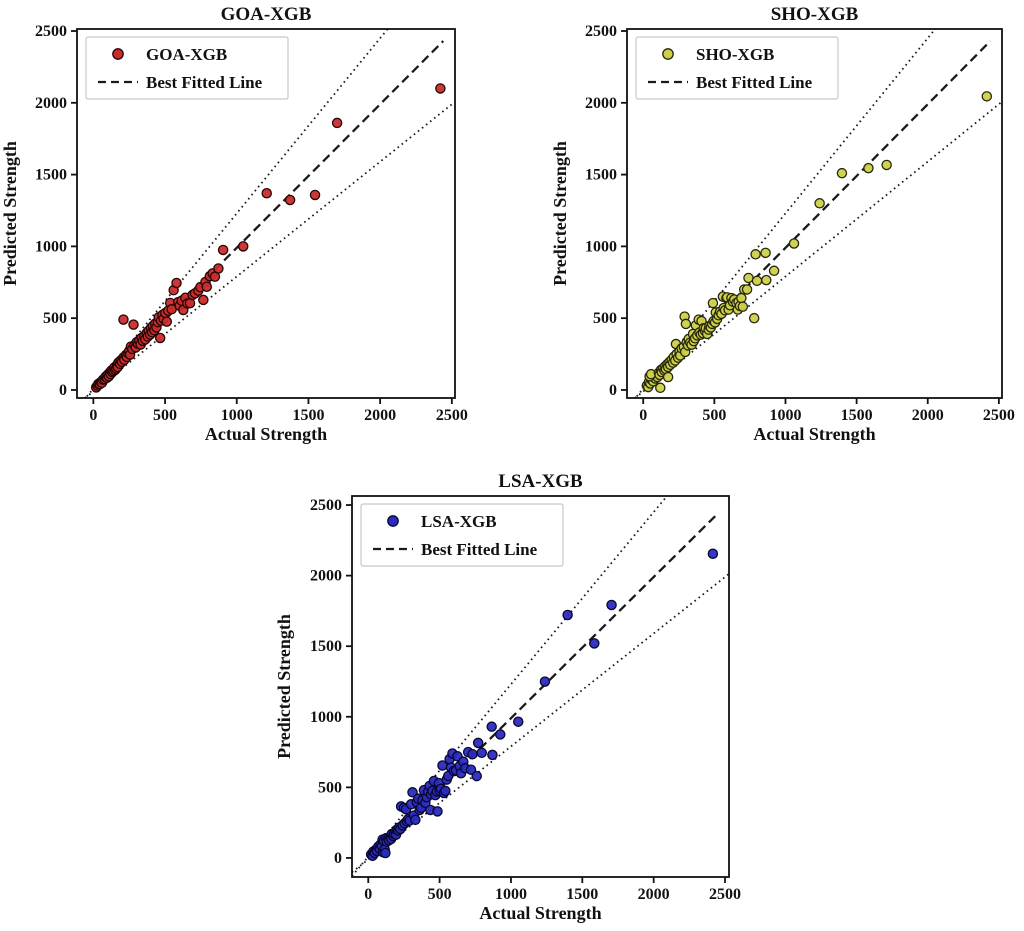  I want to click on legend: LSA-XGB Best Fitted Line, so click(462, 535).